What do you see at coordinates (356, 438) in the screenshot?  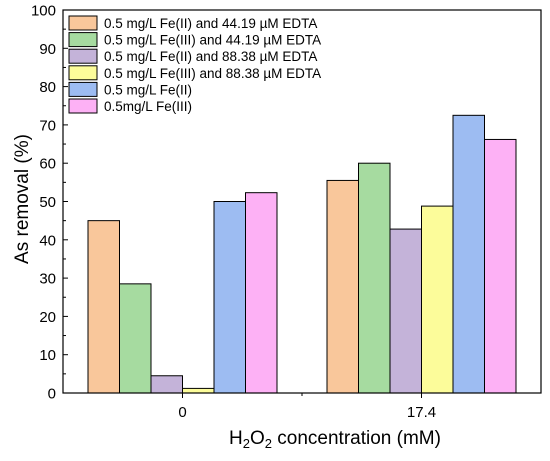 I see `x-label-part: concentration (mM)` at bounding box center [356, 438].